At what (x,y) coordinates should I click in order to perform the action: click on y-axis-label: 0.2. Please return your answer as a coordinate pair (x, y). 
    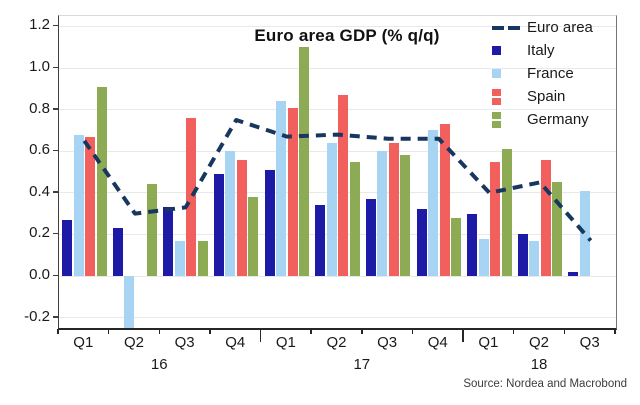
    Looking at the image, I should click on (39, 233).